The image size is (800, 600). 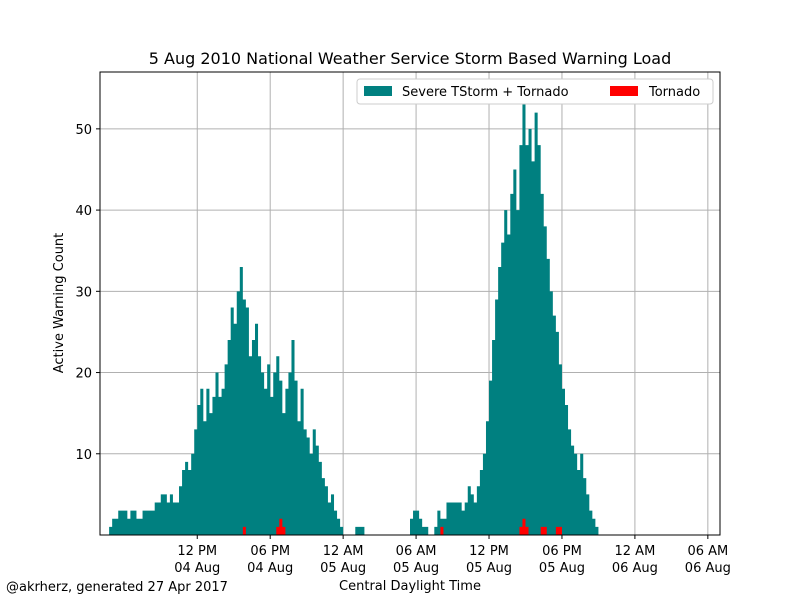 I want to click on legend-swatch-tornado, so click(x=624, y=91).